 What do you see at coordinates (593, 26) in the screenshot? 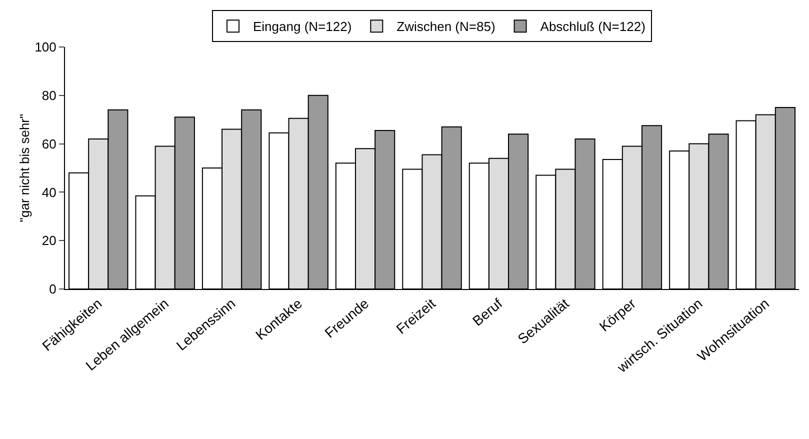
I see `legend-label: Abschluß (N=122)` at bounding box center [593, 26].